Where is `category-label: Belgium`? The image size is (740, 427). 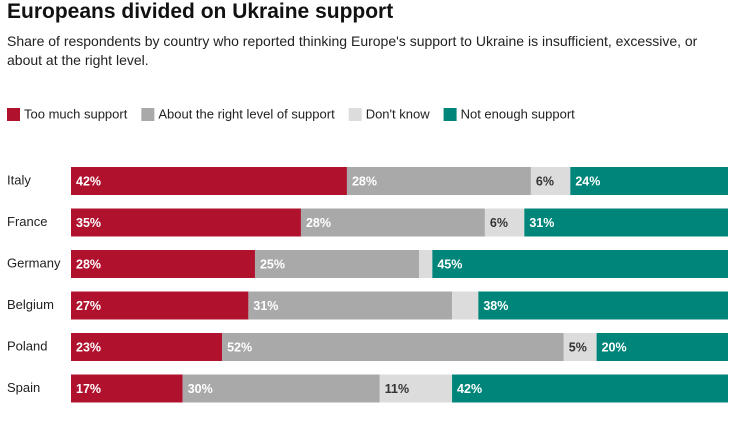
category-label: Belgium is located at coordinates (30, 304).